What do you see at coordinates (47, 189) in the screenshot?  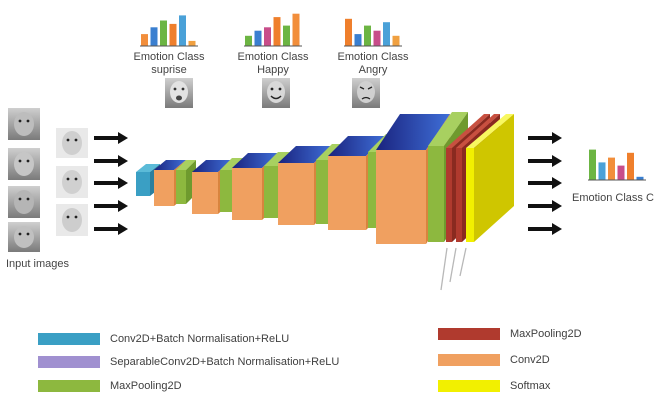 I see `input-images: Input images` at bounding box center [47, 189].